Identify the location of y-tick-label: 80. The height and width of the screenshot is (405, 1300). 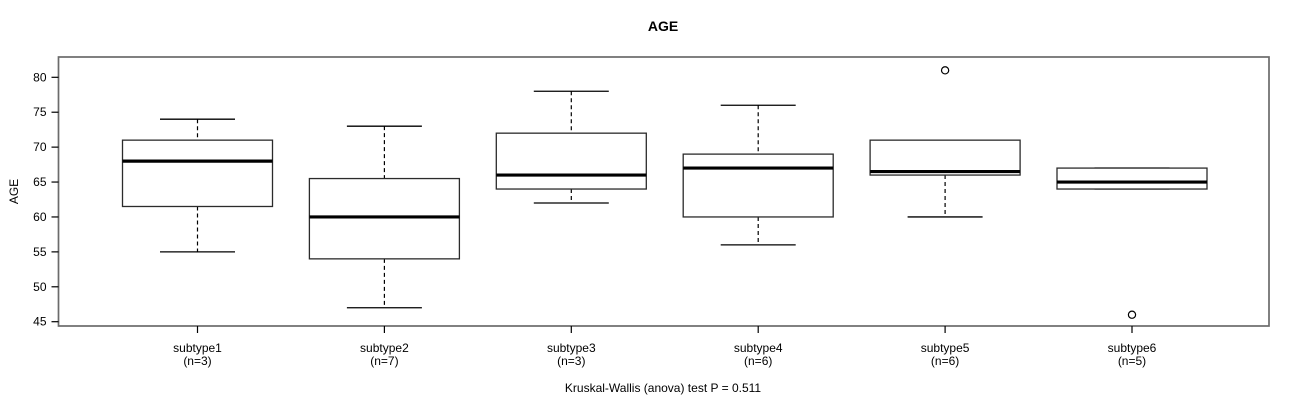
(40, 77).